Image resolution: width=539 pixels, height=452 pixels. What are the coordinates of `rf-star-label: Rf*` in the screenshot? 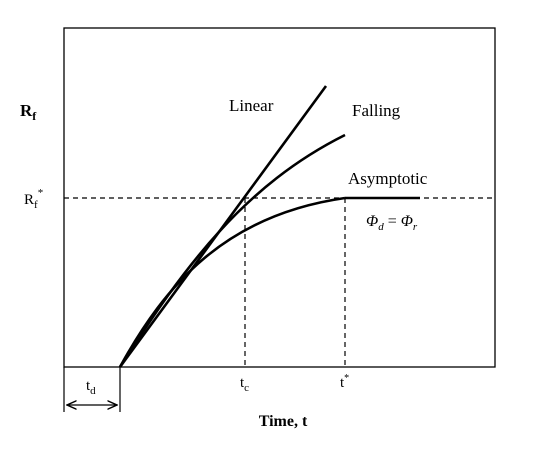 It's located at (33, 199).